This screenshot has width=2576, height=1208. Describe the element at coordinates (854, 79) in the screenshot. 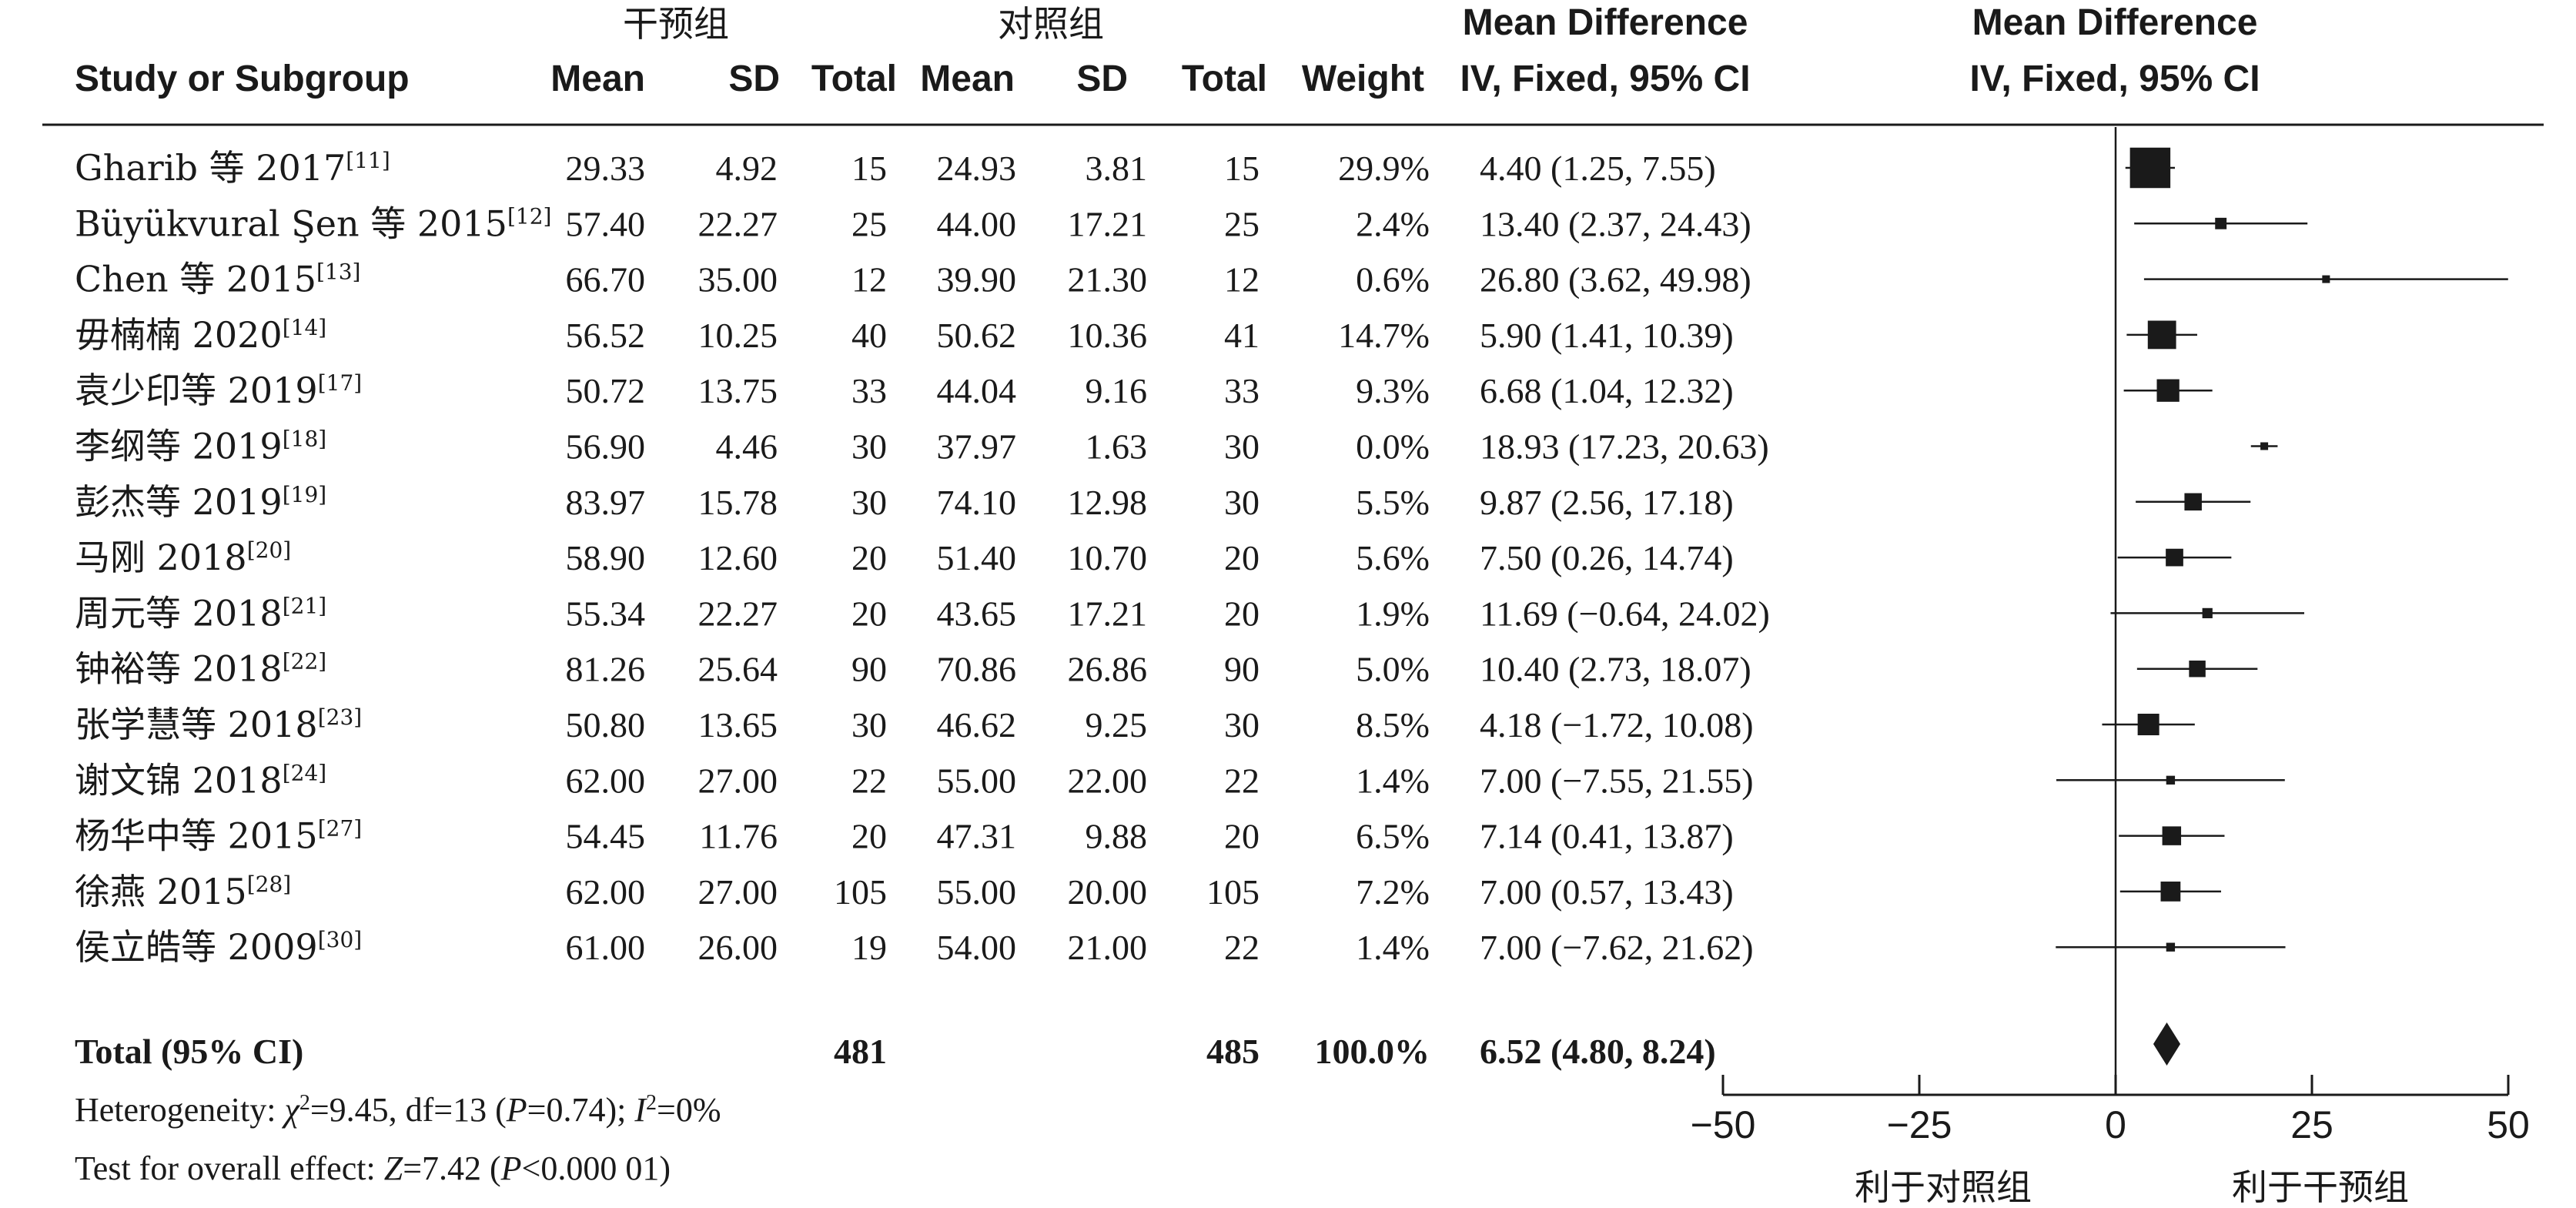

I see `total1-header: Total` at that location.